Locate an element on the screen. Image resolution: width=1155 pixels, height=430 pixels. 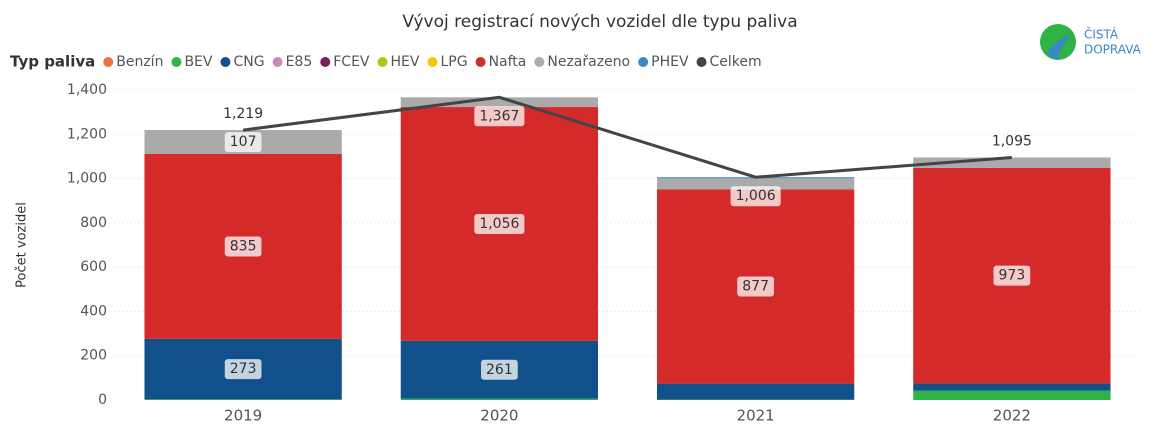
logo: ČISTÁ DOPRAVA is located at coordinates (1091, 42).